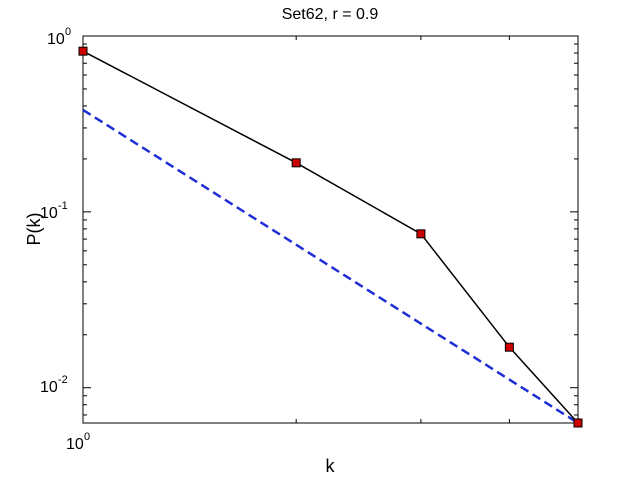  Describe the element at coordinates (331, 466) in the screenshot. I see `x-axis-label: k` at that location.